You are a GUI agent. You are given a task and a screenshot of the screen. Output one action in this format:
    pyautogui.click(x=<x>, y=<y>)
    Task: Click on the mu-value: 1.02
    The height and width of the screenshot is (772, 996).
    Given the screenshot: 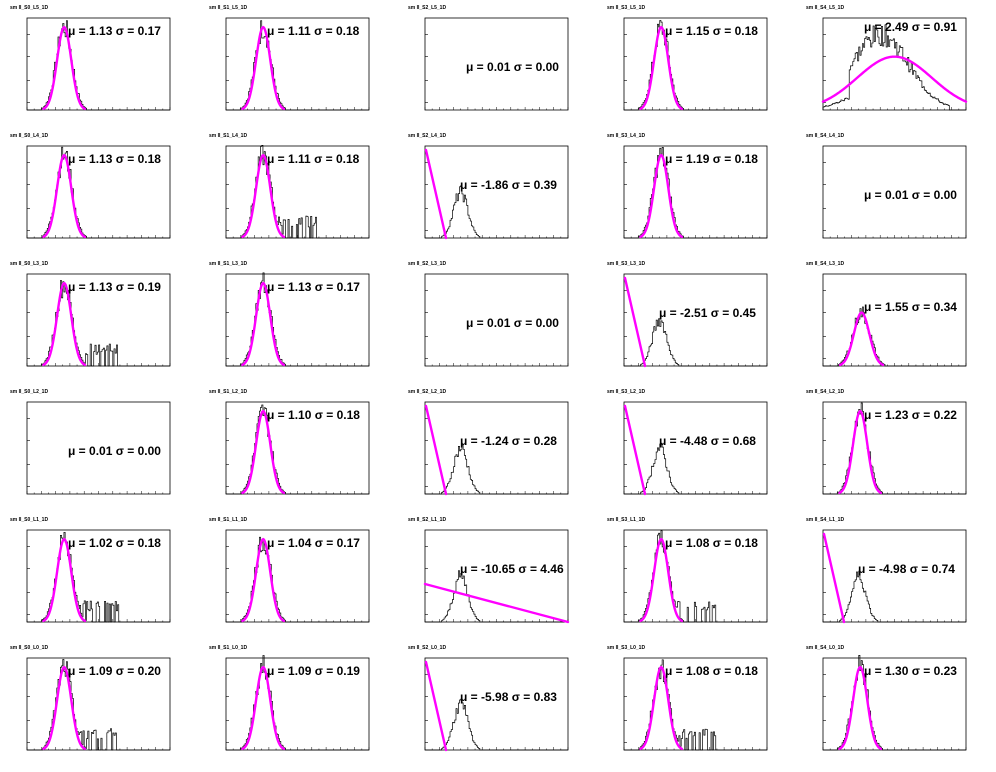 What is the action you would take?
    pyautogui.click(x=101, y=543)
    